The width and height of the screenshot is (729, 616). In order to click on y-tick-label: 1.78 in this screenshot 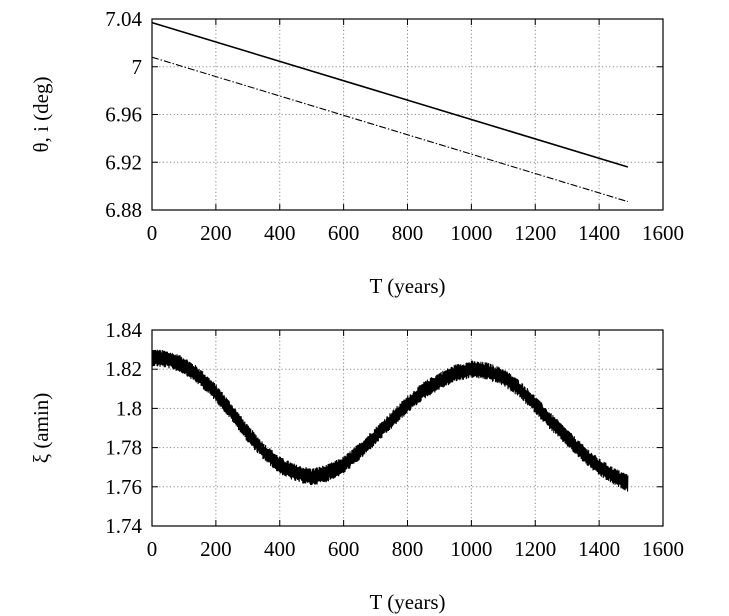, I will do `click(123, 448)`.